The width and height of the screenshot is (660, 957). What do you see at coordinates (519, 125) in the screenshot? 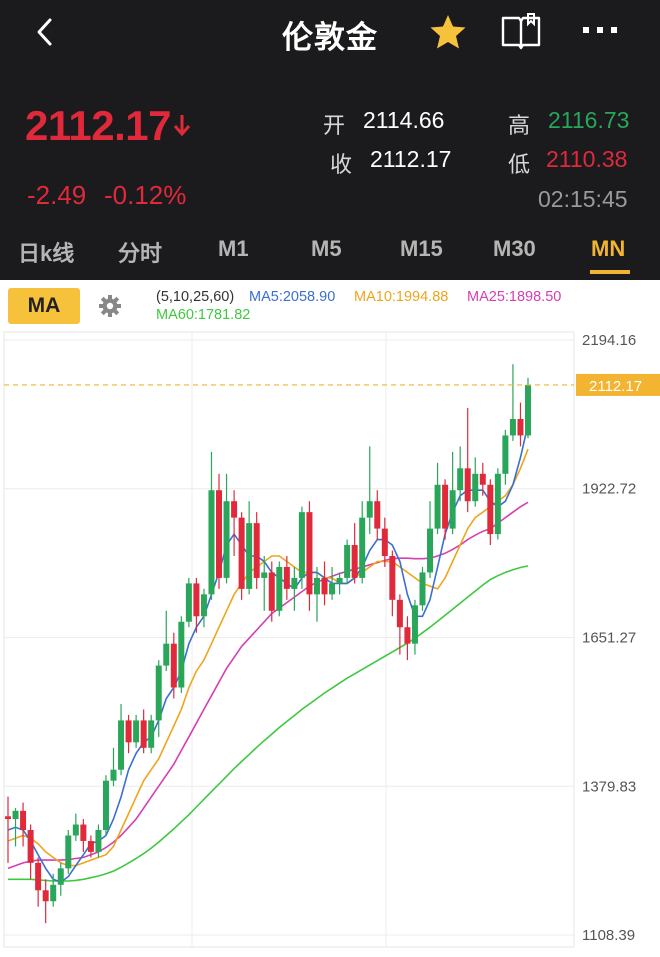
I see `high-label: 高` at bounding box center [519, 125].